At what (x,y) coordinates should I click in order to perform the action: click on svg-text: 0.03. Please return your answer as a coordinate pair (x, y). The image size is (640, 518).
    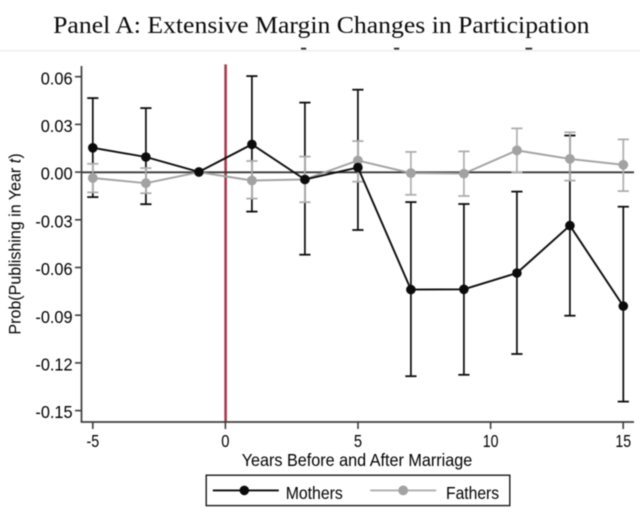
    Looking at the image, I should click on (57, 126).